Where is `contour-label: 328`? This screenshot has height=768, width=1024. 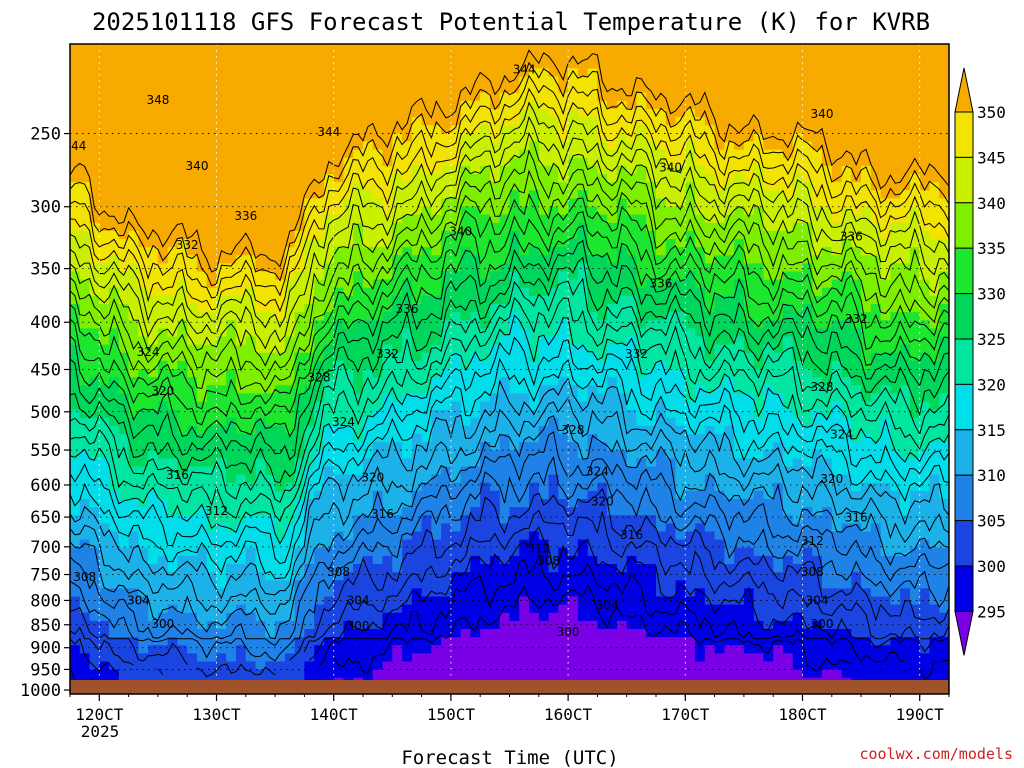
contour-label: 328 is located at coordinates (319, 377).